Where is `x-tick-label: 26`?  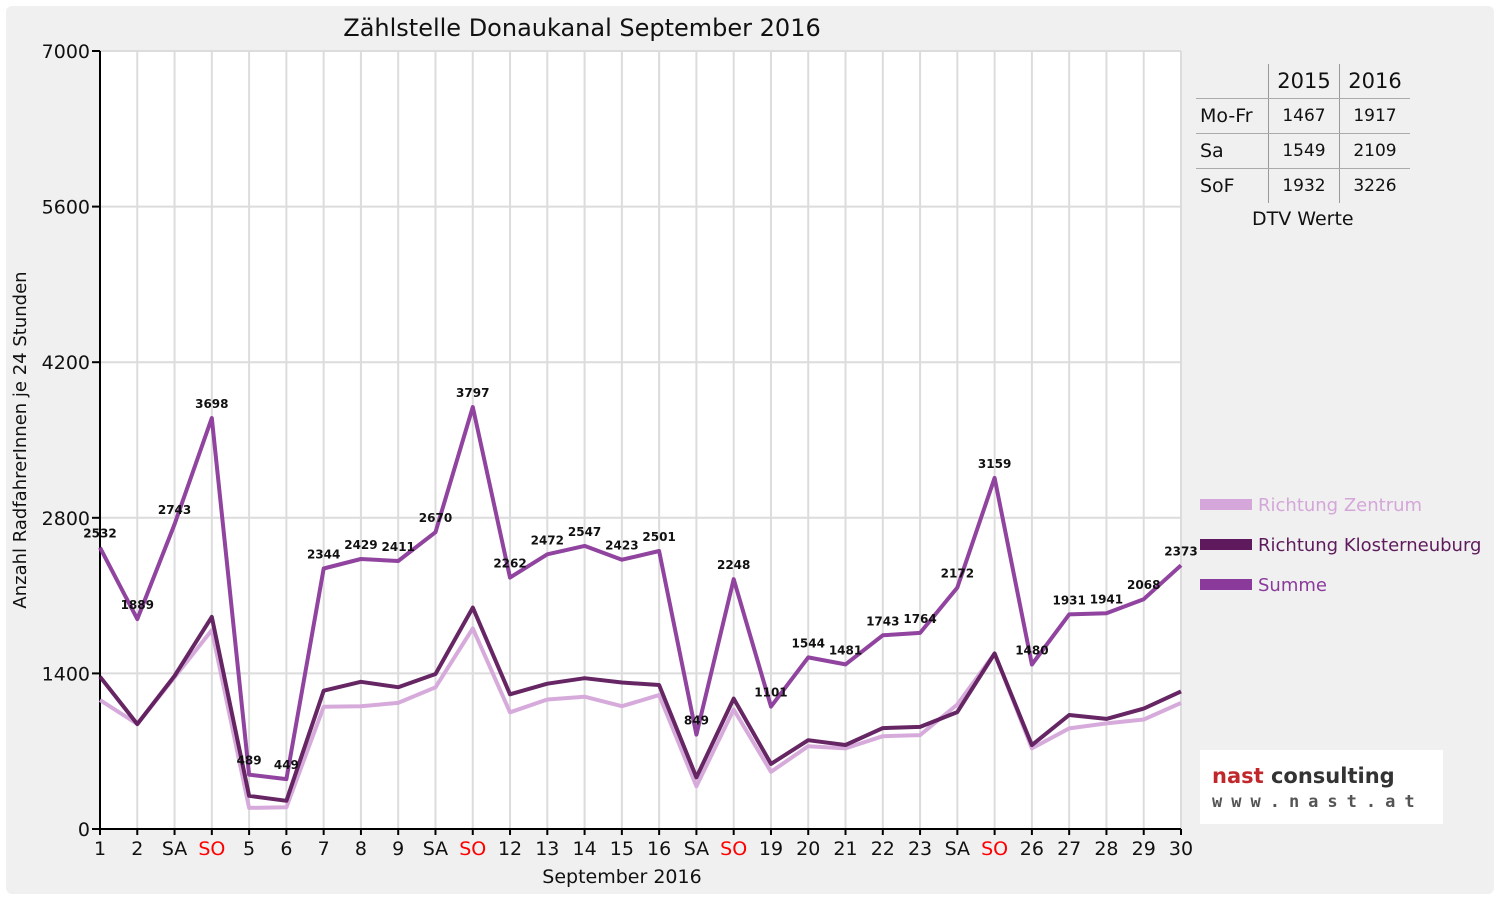 x-tick-label: 26 is located at coordinates (1032, 849).